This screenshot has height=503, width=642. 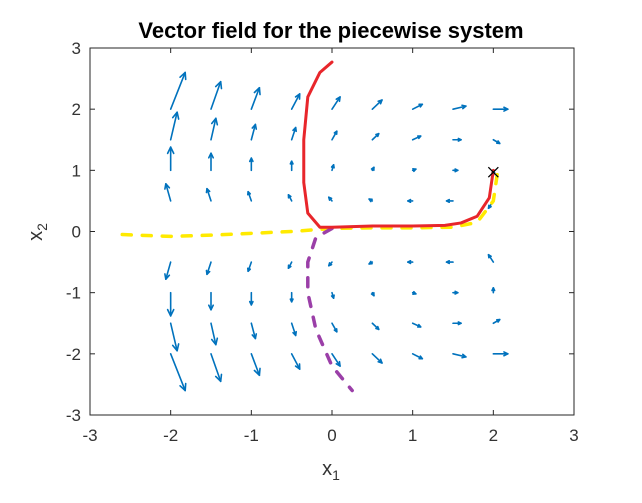 I want to click on y-axis-label-base: x, so click(x=36, y=236).